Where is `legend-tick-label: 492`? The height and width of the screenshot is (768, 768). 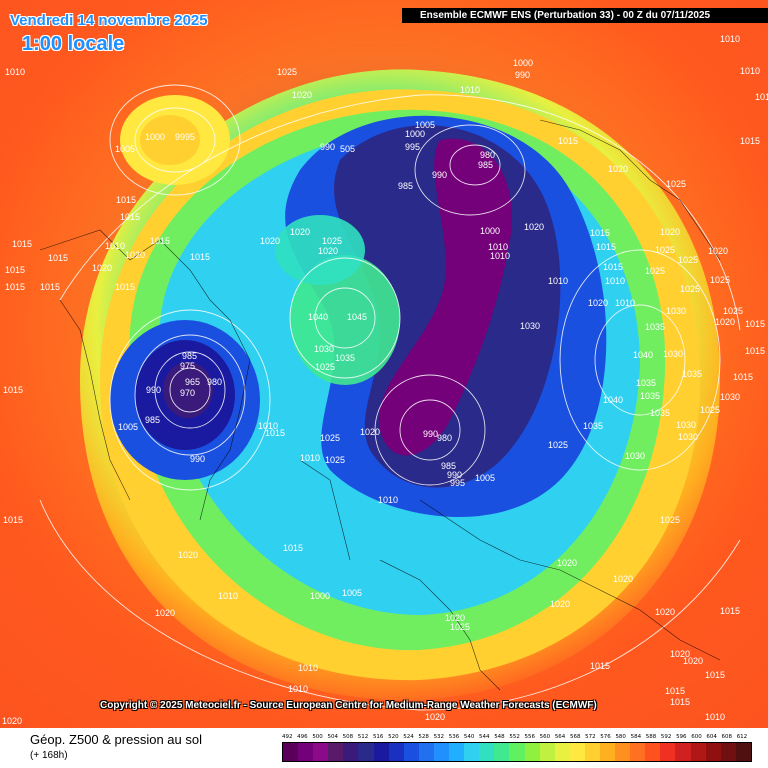 legend-tick-label: 492 is located at coordinates (287, 737).